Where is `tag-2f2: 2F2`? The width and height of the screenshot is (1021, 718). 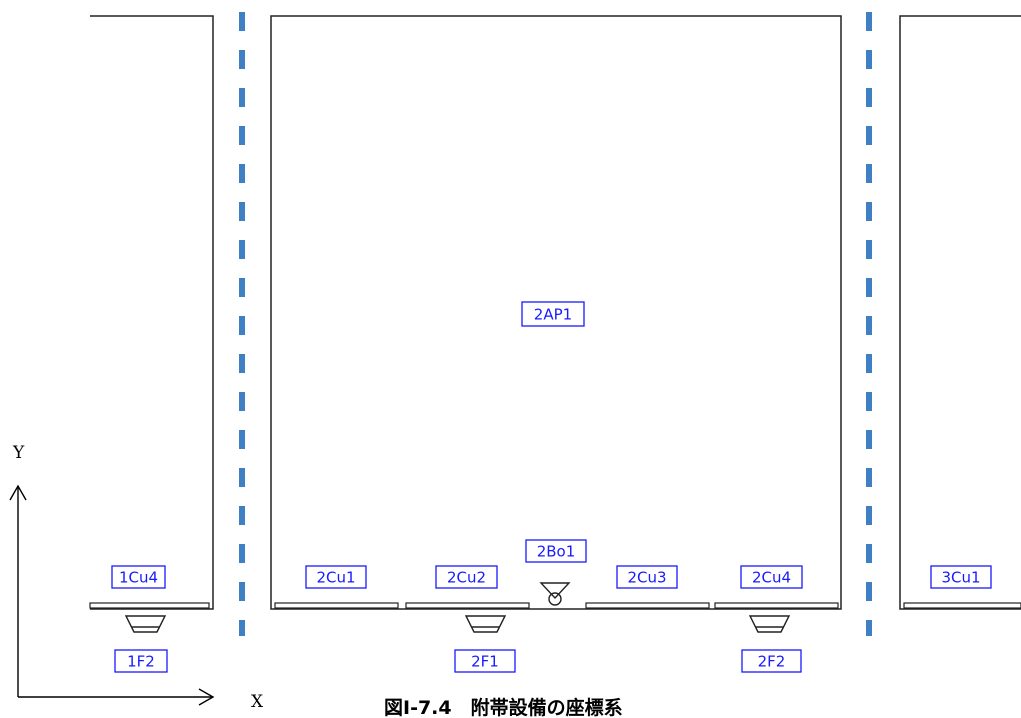 tag-2f2: 2F2 is located at coordinates (771, 661).